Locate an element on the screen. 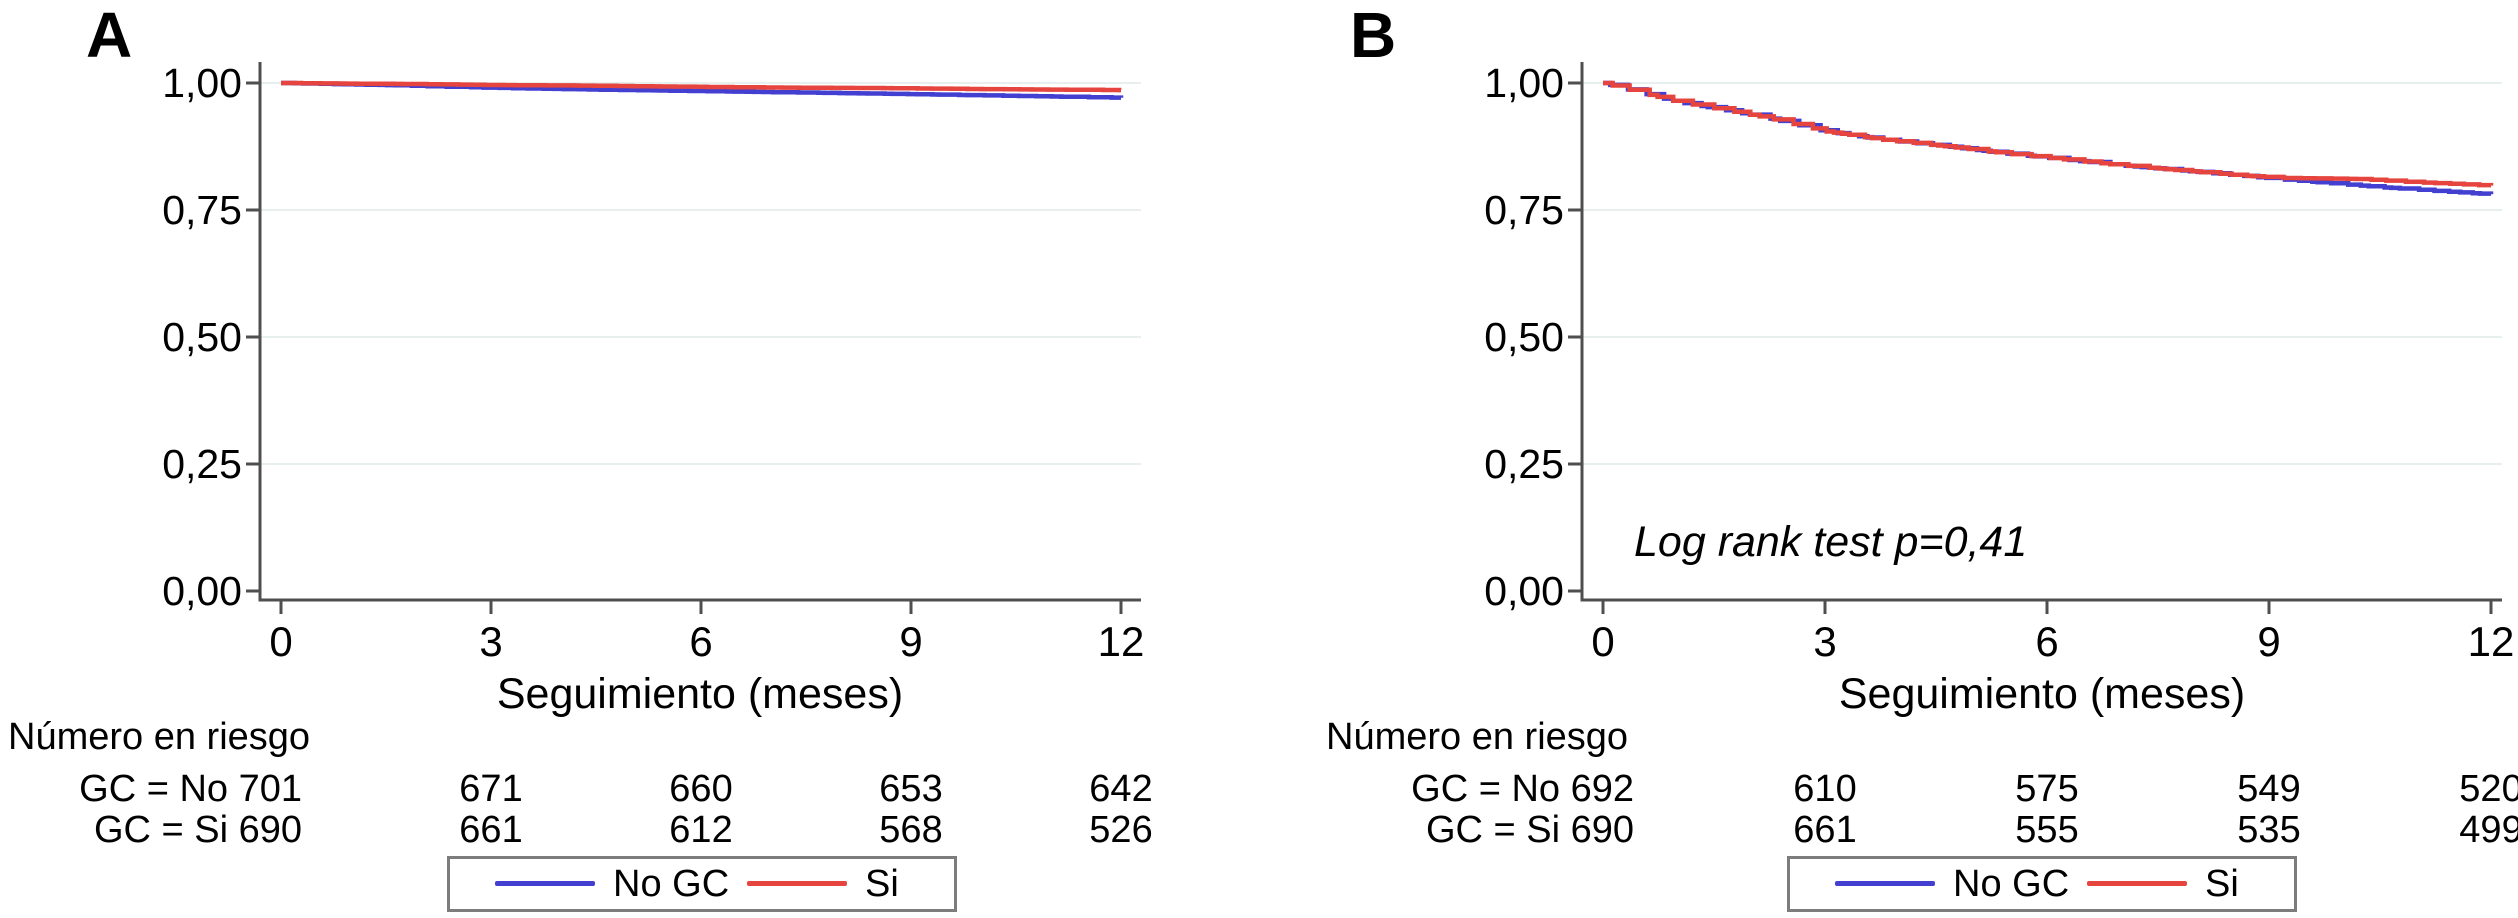  panel-b-y-tick-label: 0,75 is located at coordinates (1524, 210).